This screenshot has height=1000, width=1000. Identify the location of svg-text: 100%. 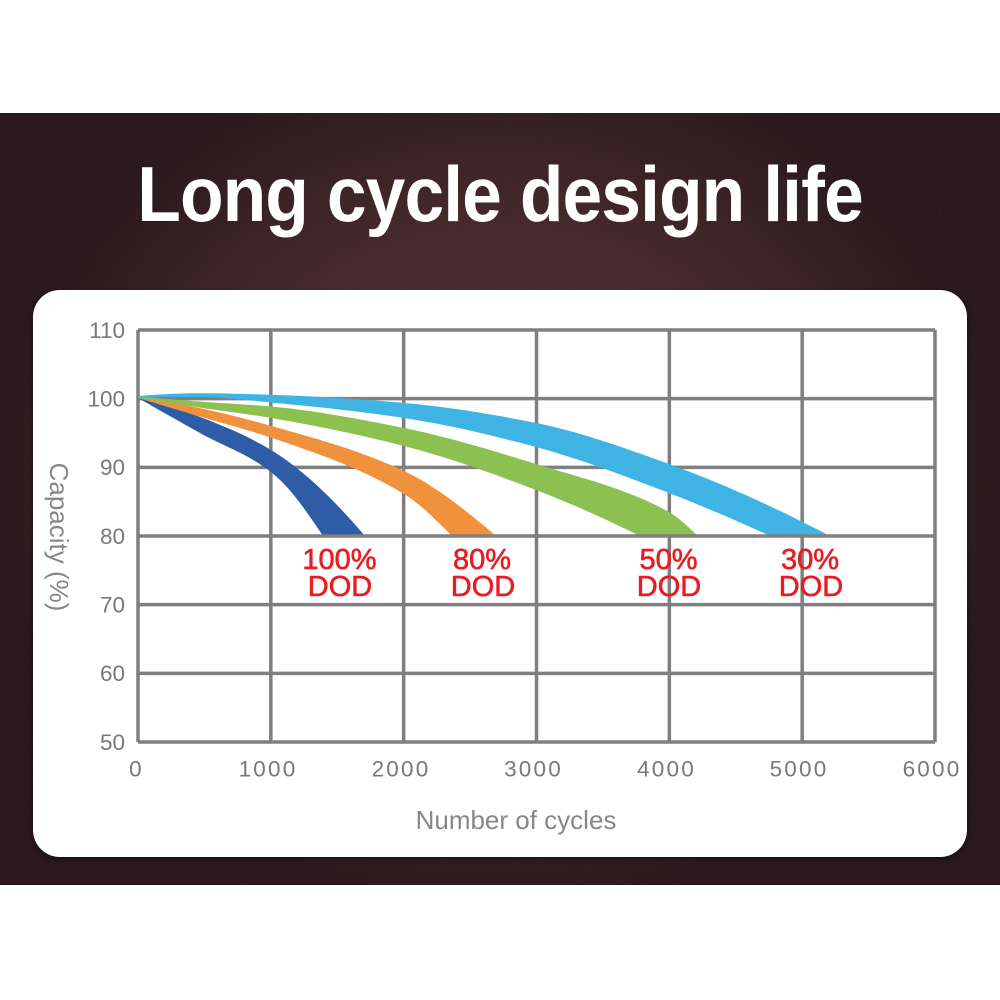
(339, 560).